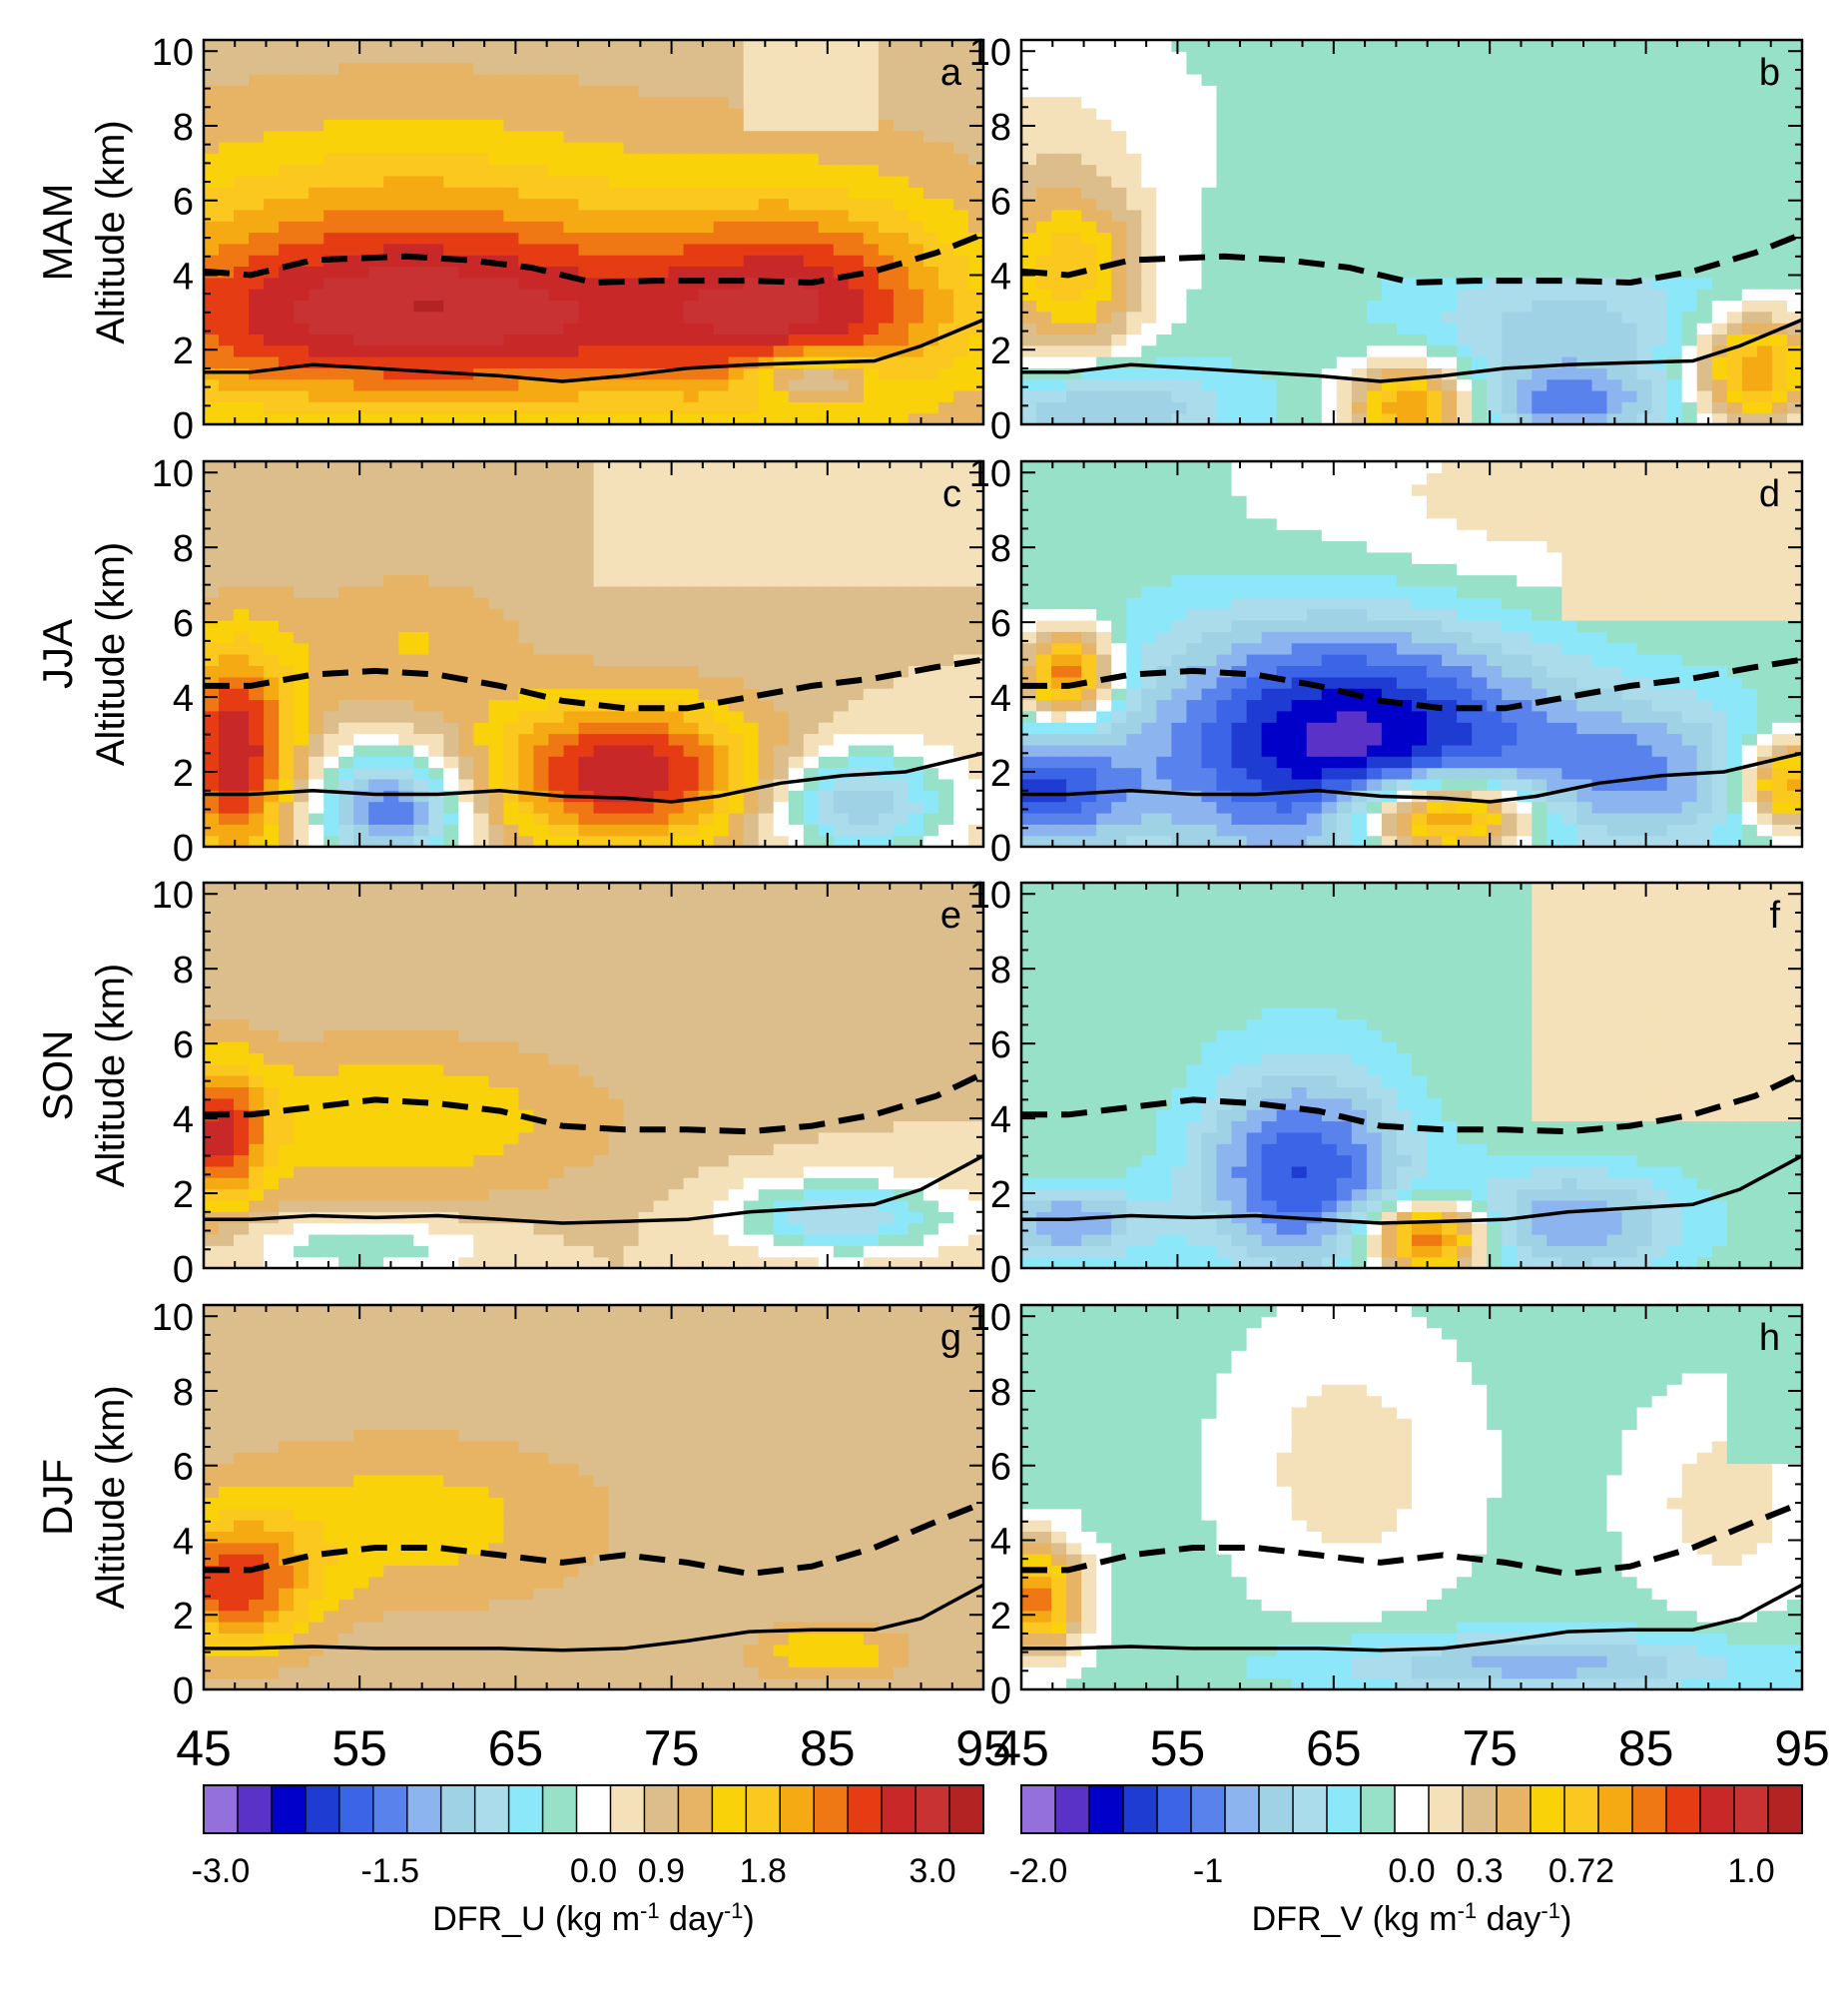 Image resolution: width=1848 pixels, height=1992 pixels. Describe the element at coordinates (183, 351) in the screenshot. I see `y-tick-label: 2` at that location.